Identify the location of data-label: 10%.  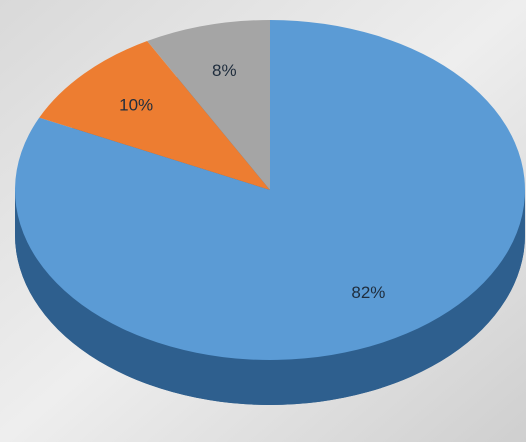
(136, 105).